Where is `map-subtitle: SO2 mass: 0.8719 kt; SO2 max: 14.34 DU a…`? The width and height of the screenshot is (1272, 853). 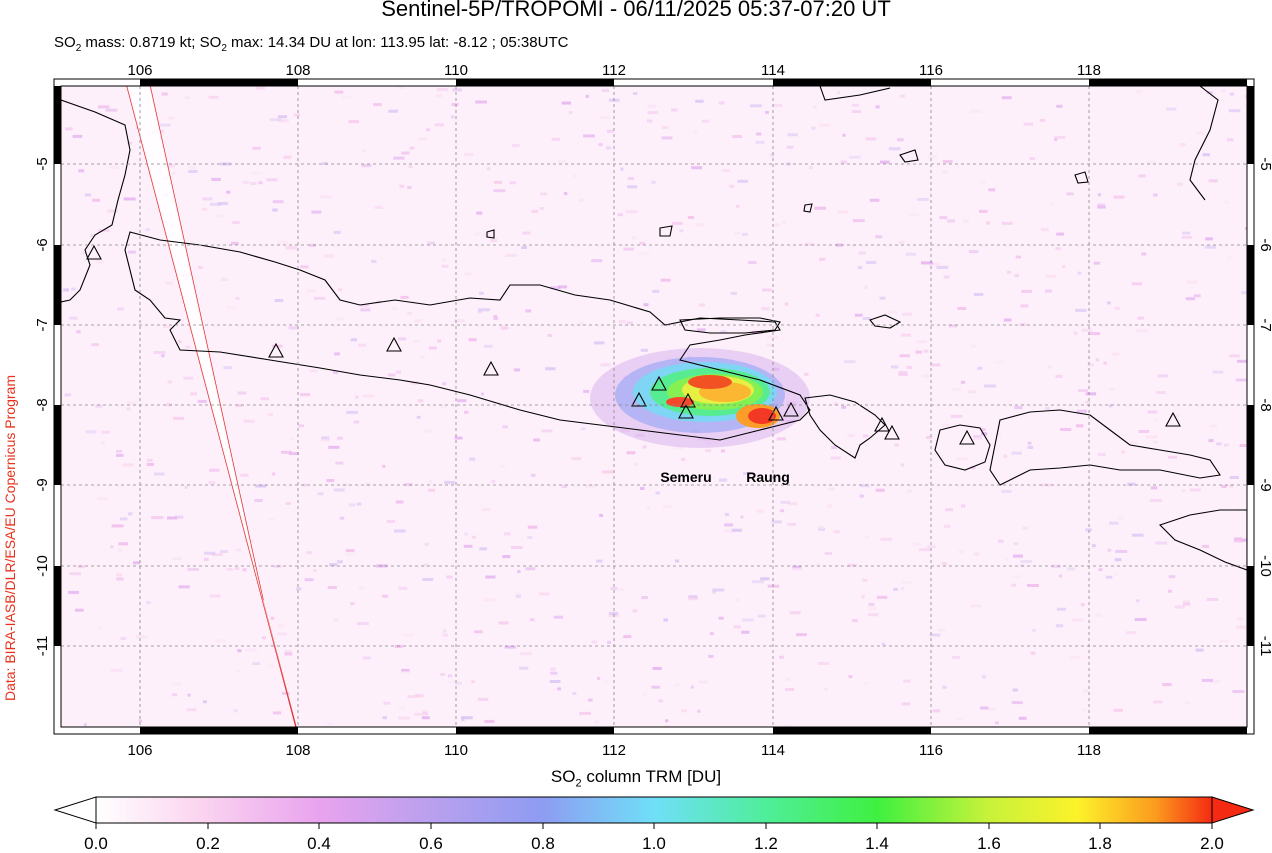 map-subtitle: SO2 mass: 0.8719 kt; SO2 max: 14.34 DU a… is located at coordinates (311, 44).